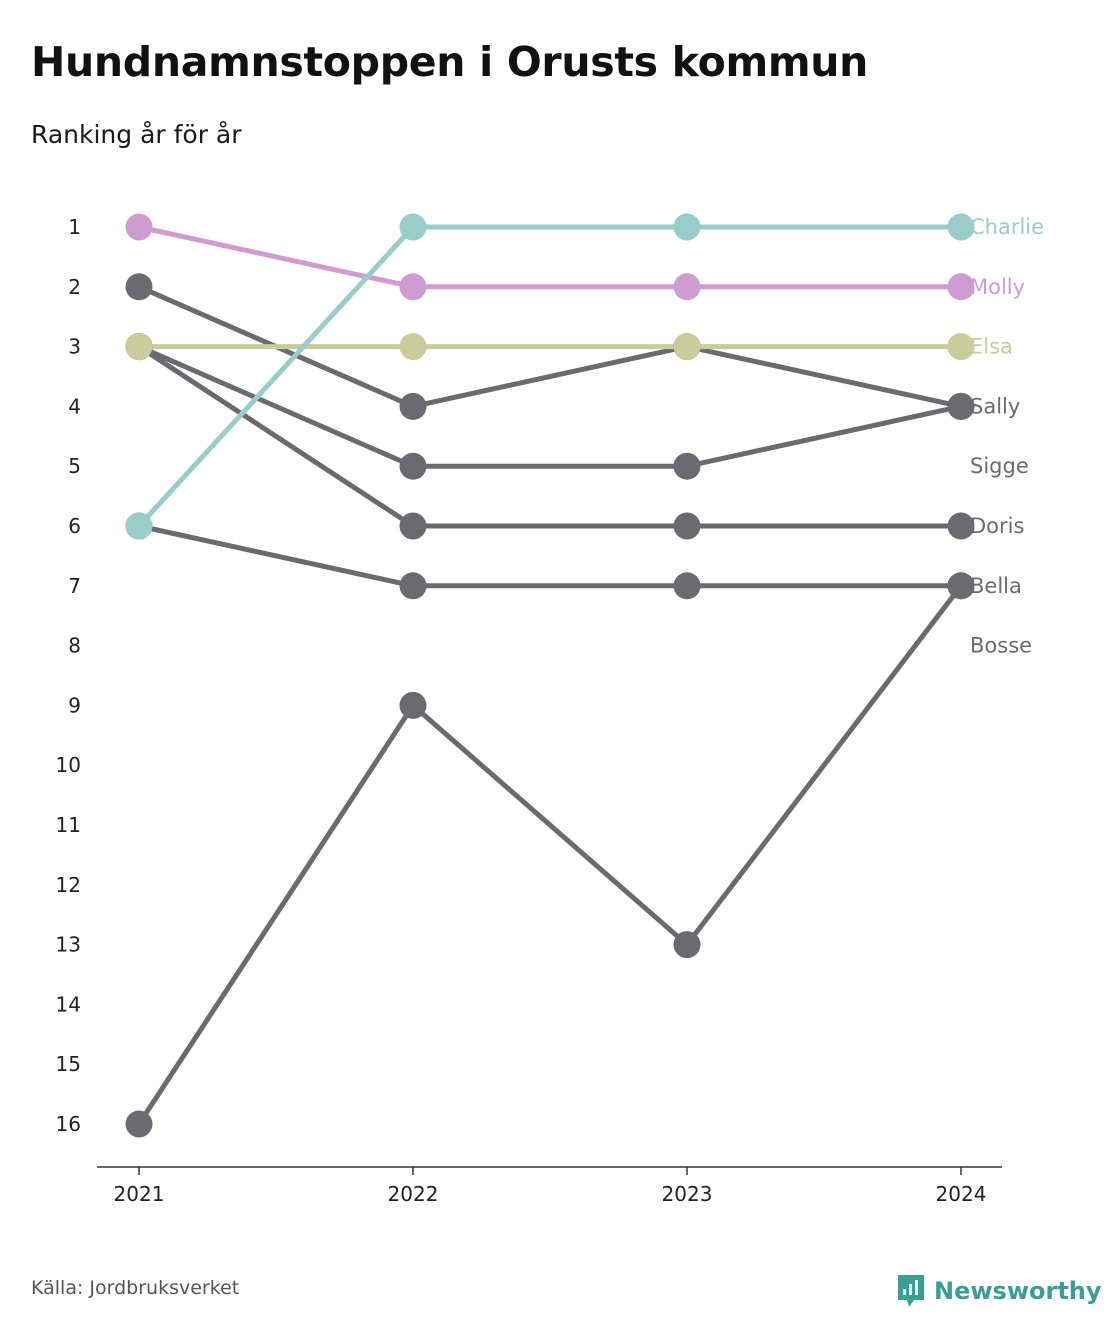 This screenshot has height=1340, width=1107. Describe the element at coordinates (1018, 1291) in the screenshot. I see `brand-name: Newsworthy` at that location.